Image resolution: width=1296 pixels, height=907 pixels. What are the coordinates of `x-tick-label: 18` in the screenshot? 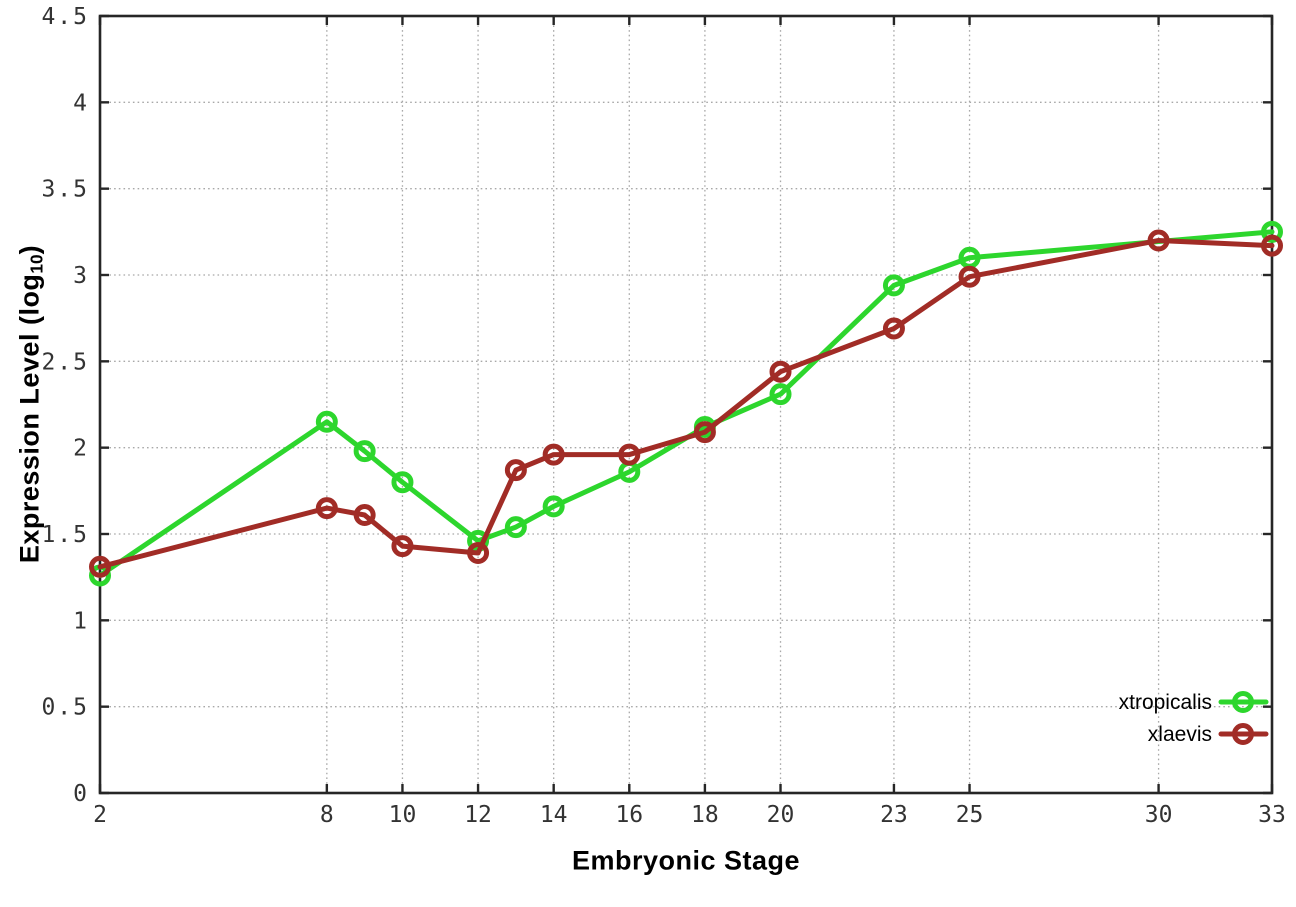 It's located at (705, 815).